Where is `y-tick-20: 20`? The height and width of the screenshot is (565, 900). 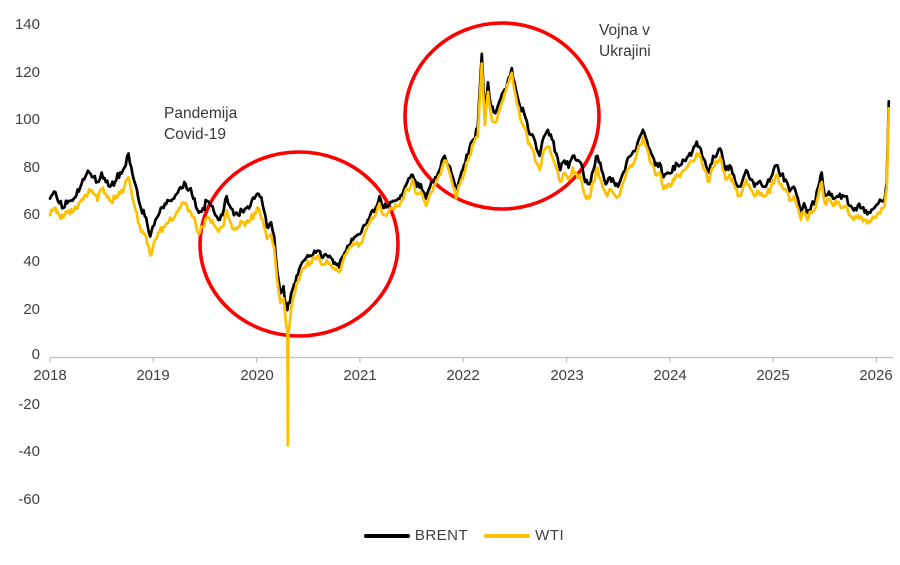 y-tick-20: 20 is located at coordinates (31, 309).